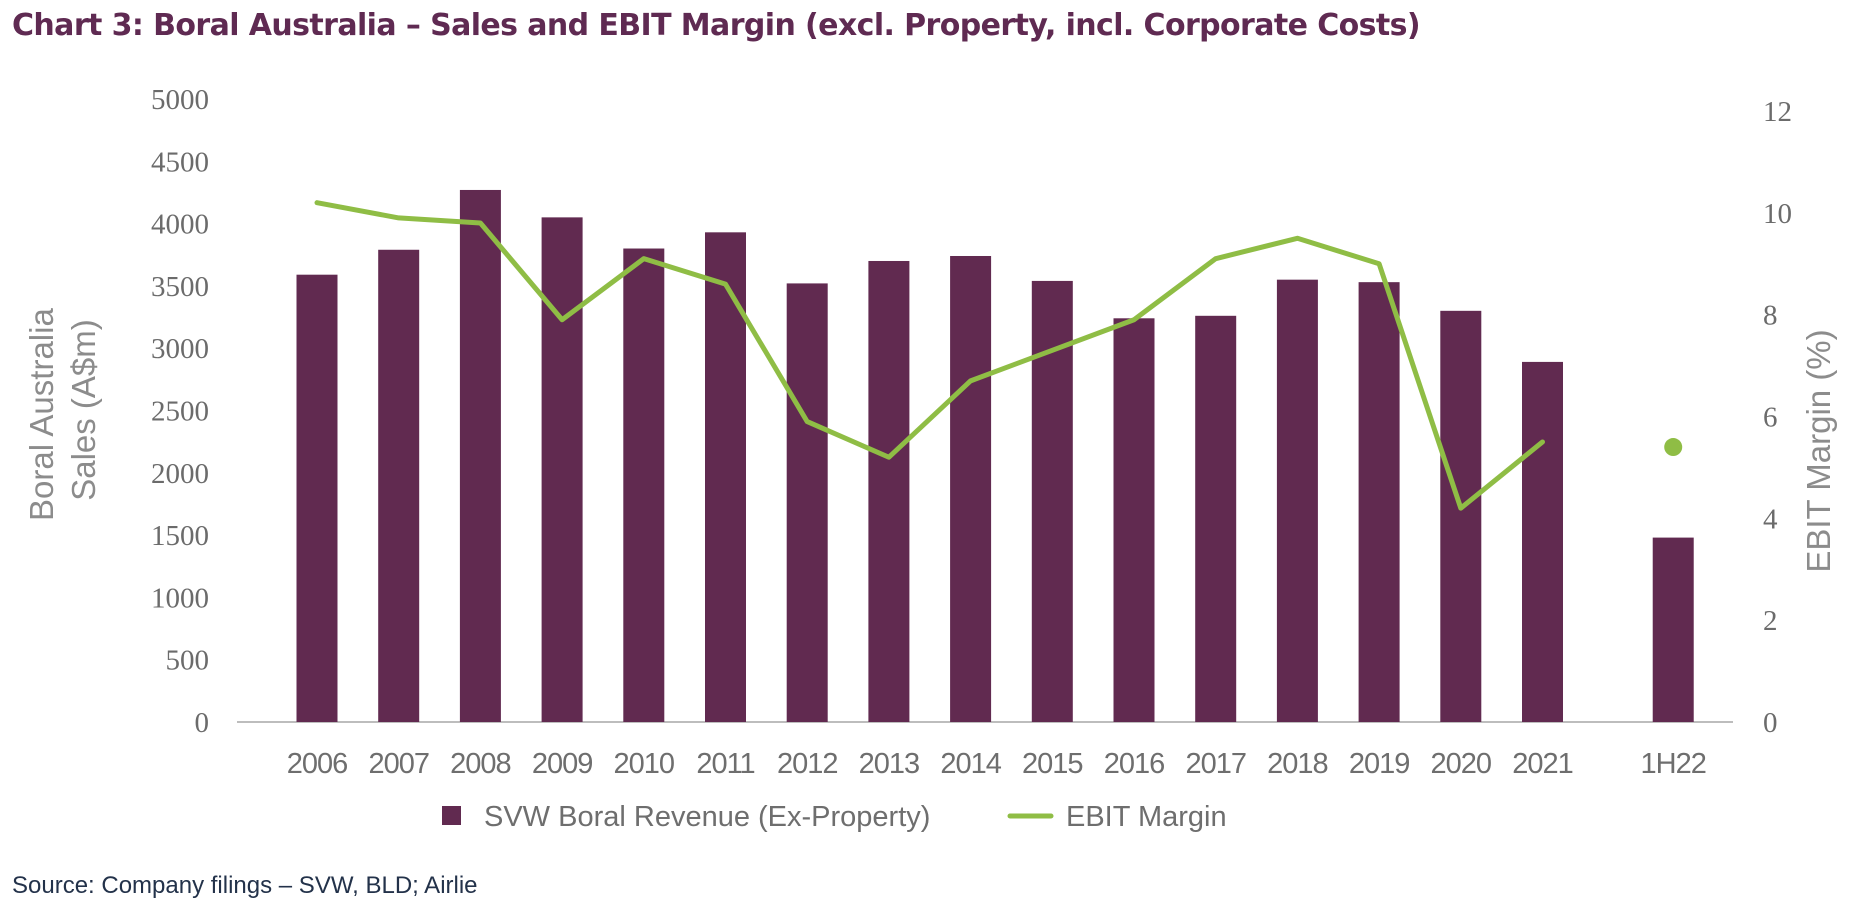 This screenshot has height=922, width=1858. Describe the element at coordinates (1379, 502) in the screenshot. I see `bar-2019` at that location.